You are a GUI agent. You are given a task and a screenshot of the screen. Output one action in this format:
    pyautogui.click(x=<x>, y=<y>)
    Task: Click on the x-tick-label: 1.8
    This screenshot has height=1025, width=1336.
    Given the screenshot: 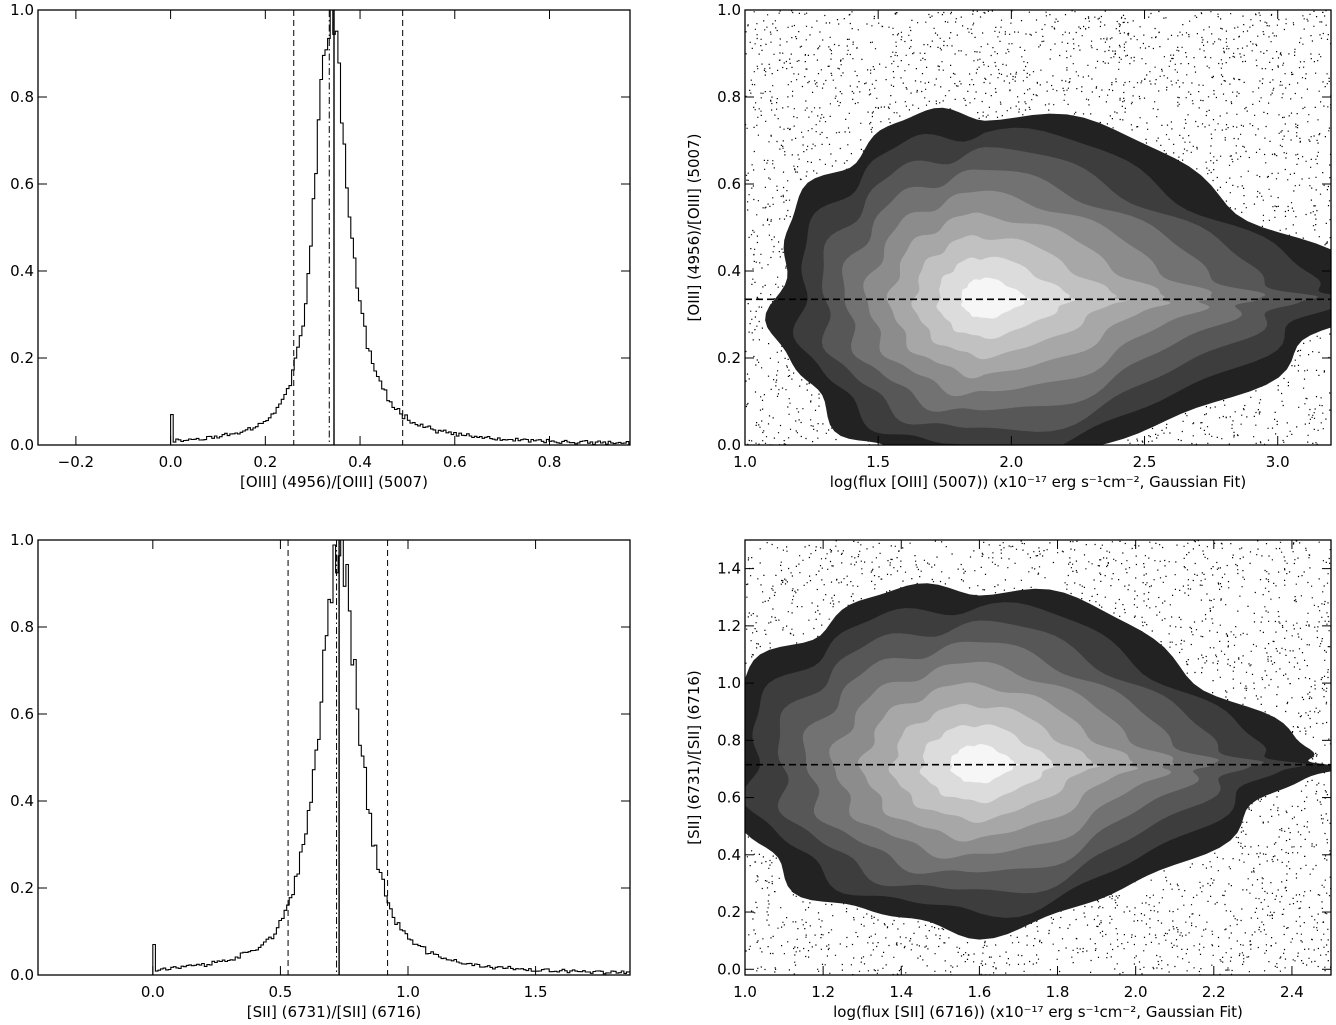 What is the action you would take?
    pyautogui.click(x=1058, y=992)
    